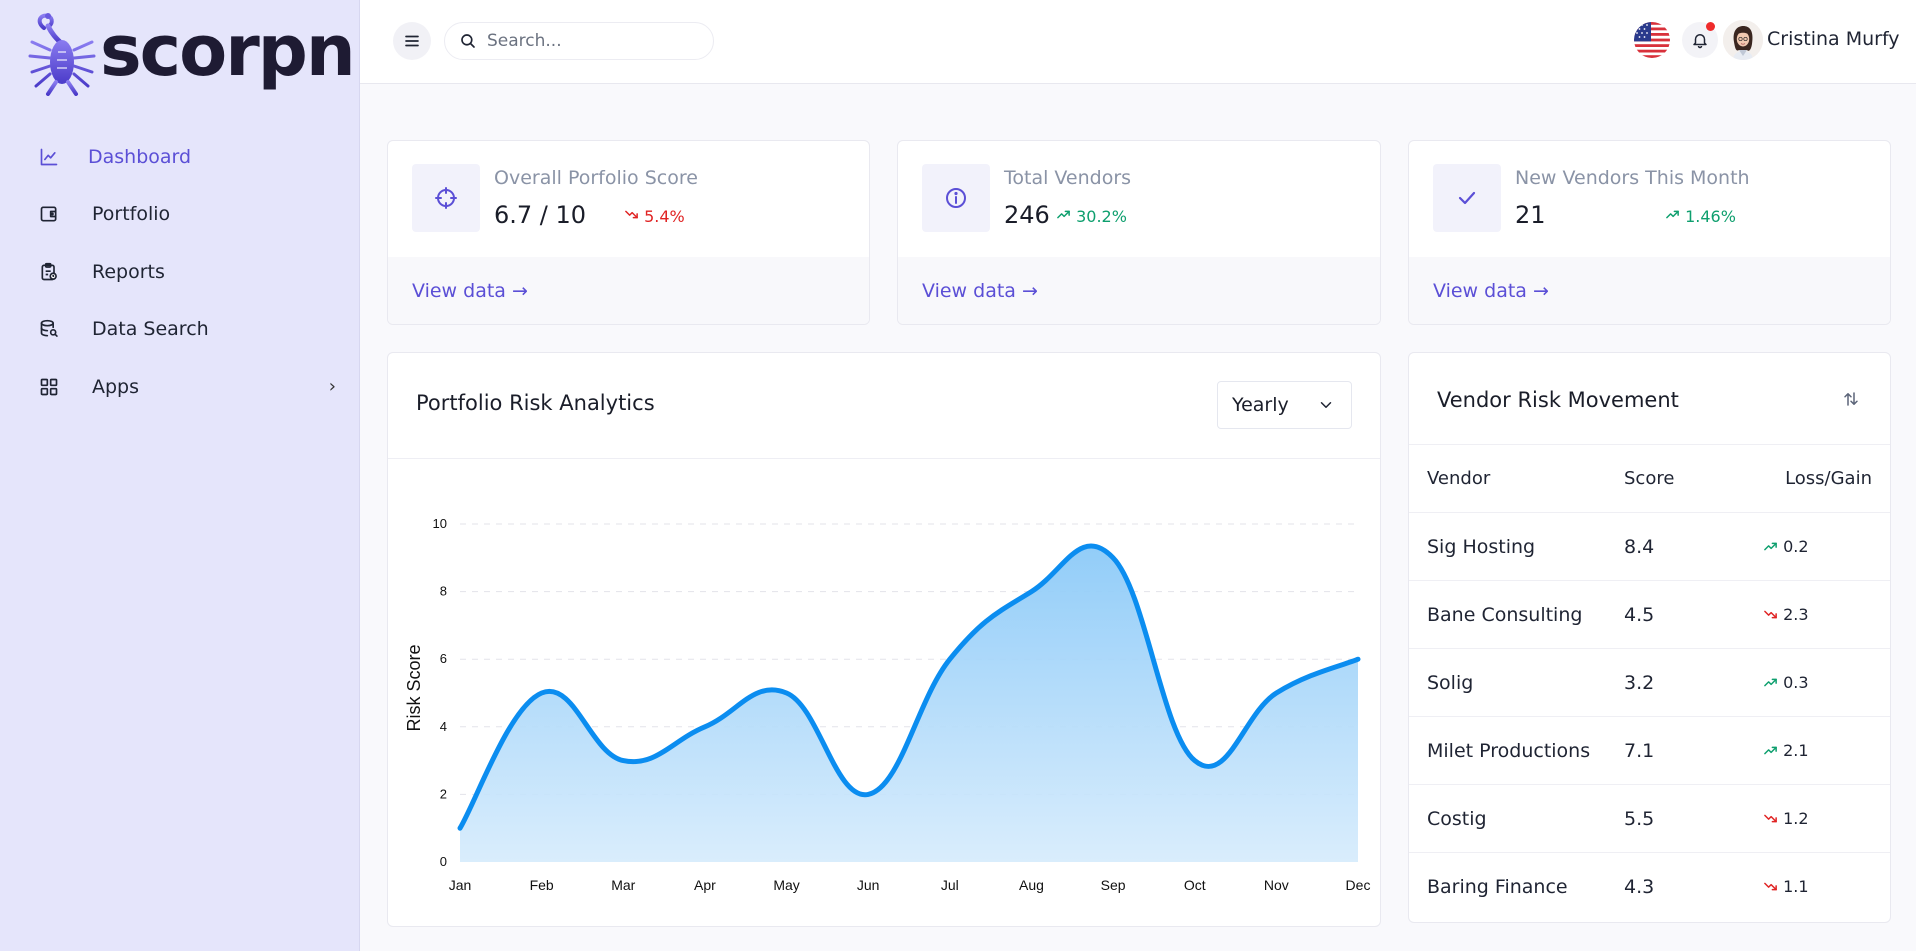  What do you see at coordinates (1833, 39) in the screenshot?
I see `user-name: Cristina Murfy` at bounding box center [1833, 39].